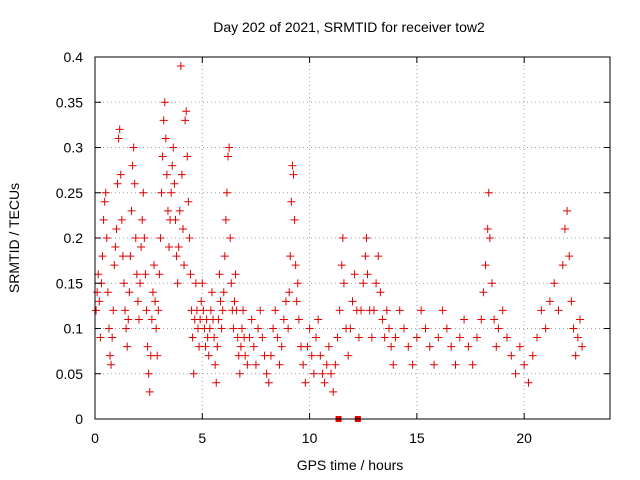  What do you see at coordinates (69, 374) in the screenshot?
I see `y-tick-label: 0.05` at bounding box center [69, 374].